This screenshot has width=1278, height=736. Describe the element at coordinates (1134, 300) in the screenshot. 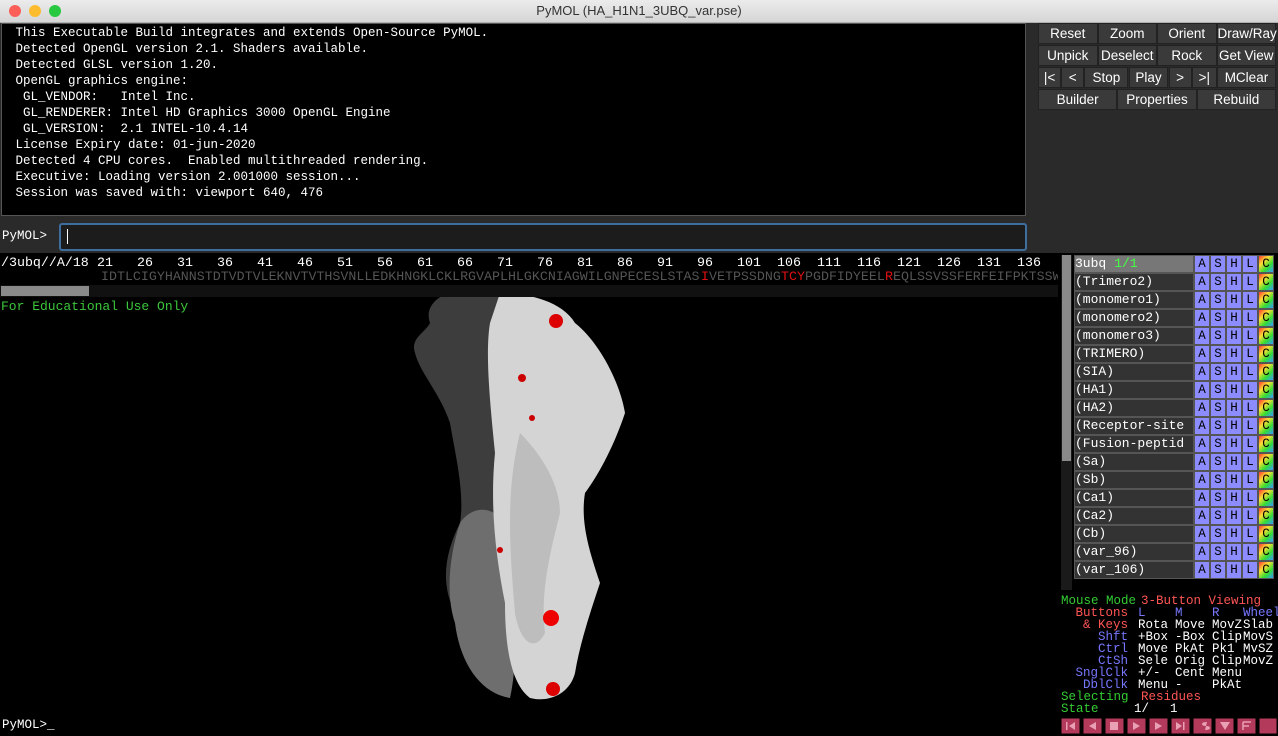

I see `object-name: (monomero1)` at that location.